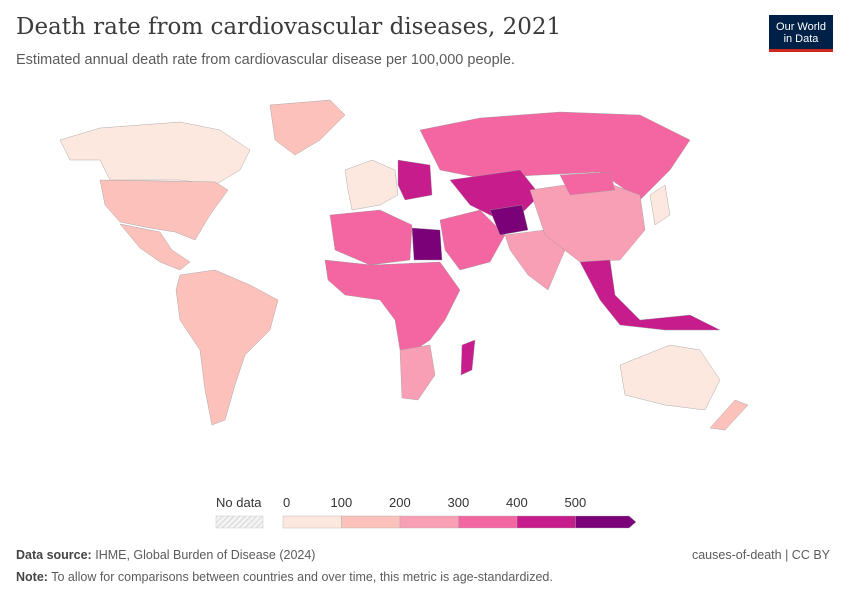 The width and height of the screenshot is (850, 600). What do you see at coordinates (650, 295) in the screenshot?
I see `region-southeast-asia` at bounding box center [650, 295].